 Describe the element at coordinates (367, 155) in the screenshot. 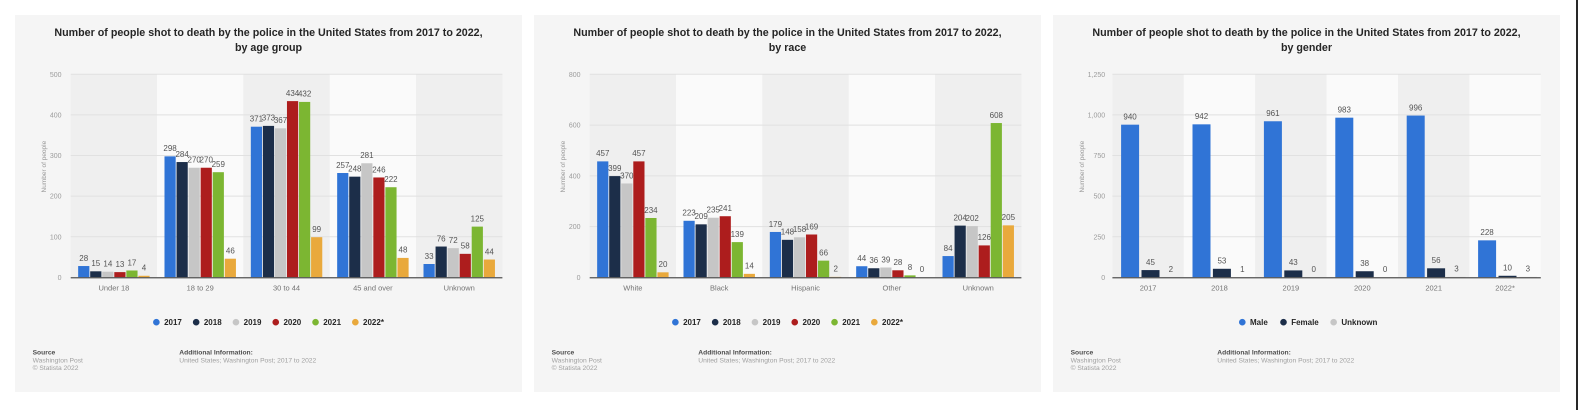

I see `svg-text: 281` at that location.